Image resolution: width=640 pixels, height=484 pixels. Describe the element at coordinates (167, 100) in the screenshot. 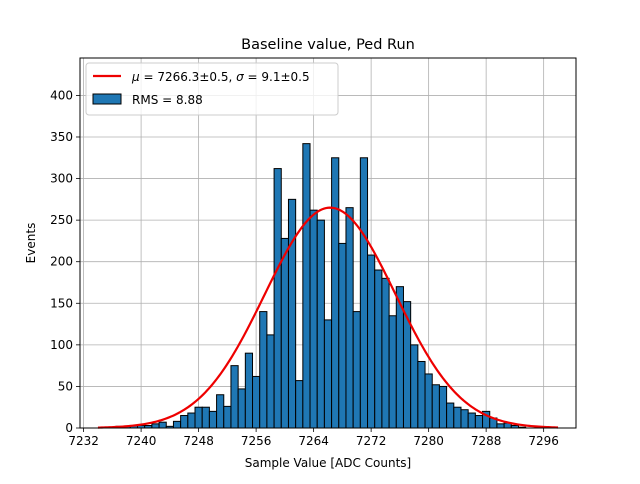

I see `legend-histogram-label: RMS = 8.88` at that location.